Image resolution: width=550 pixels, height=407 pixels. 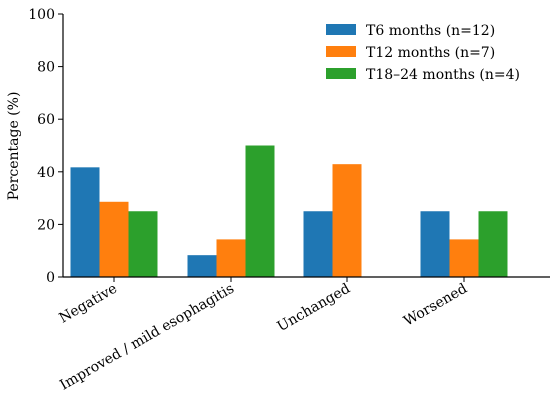 What do you see at coordinates (46, 173) in the screenshot?
I see `y-tick-label: 40` at bounding box center [46, 173].